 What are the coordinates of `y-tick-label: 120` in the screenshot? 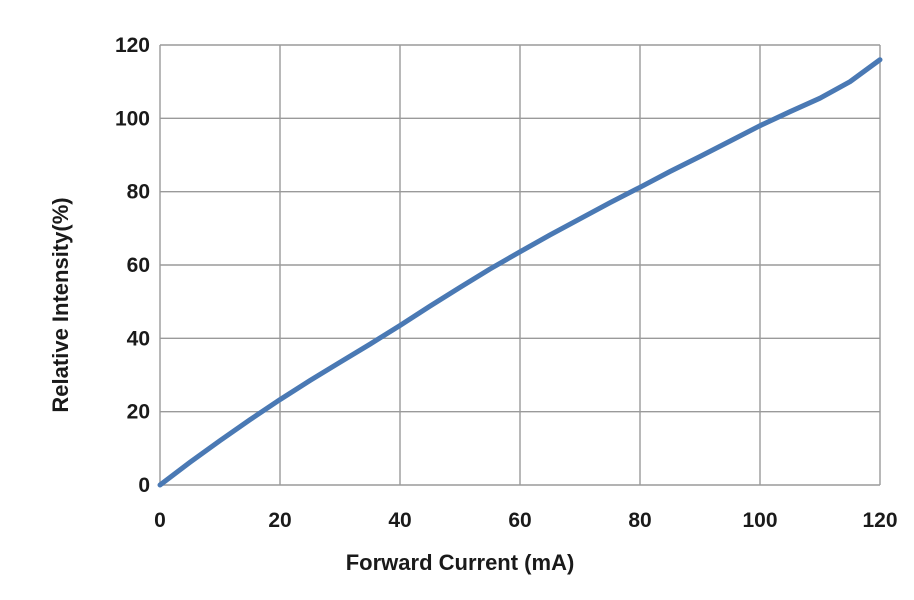 It's located at (132, 45).